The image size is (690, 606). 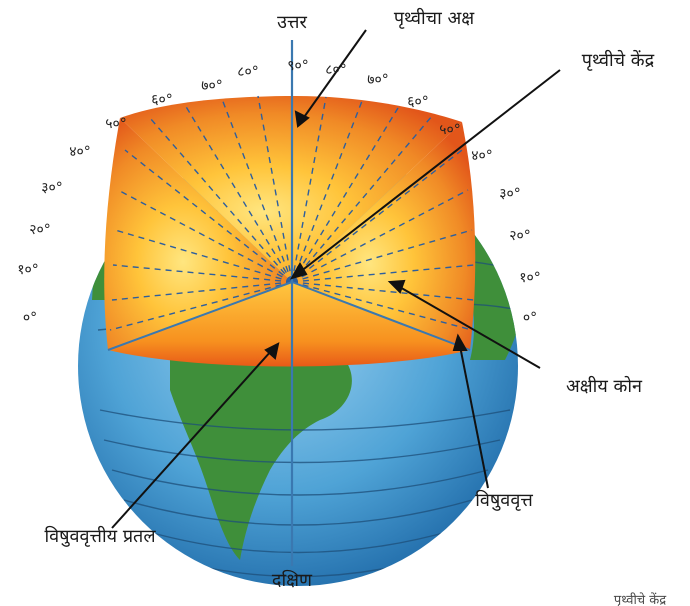 What do you see at coordinates (640, 599) in the screenshot?
I see `stray-bottom-text: पृथ्वीचे केंद्र` at bounding box center [640, 599].